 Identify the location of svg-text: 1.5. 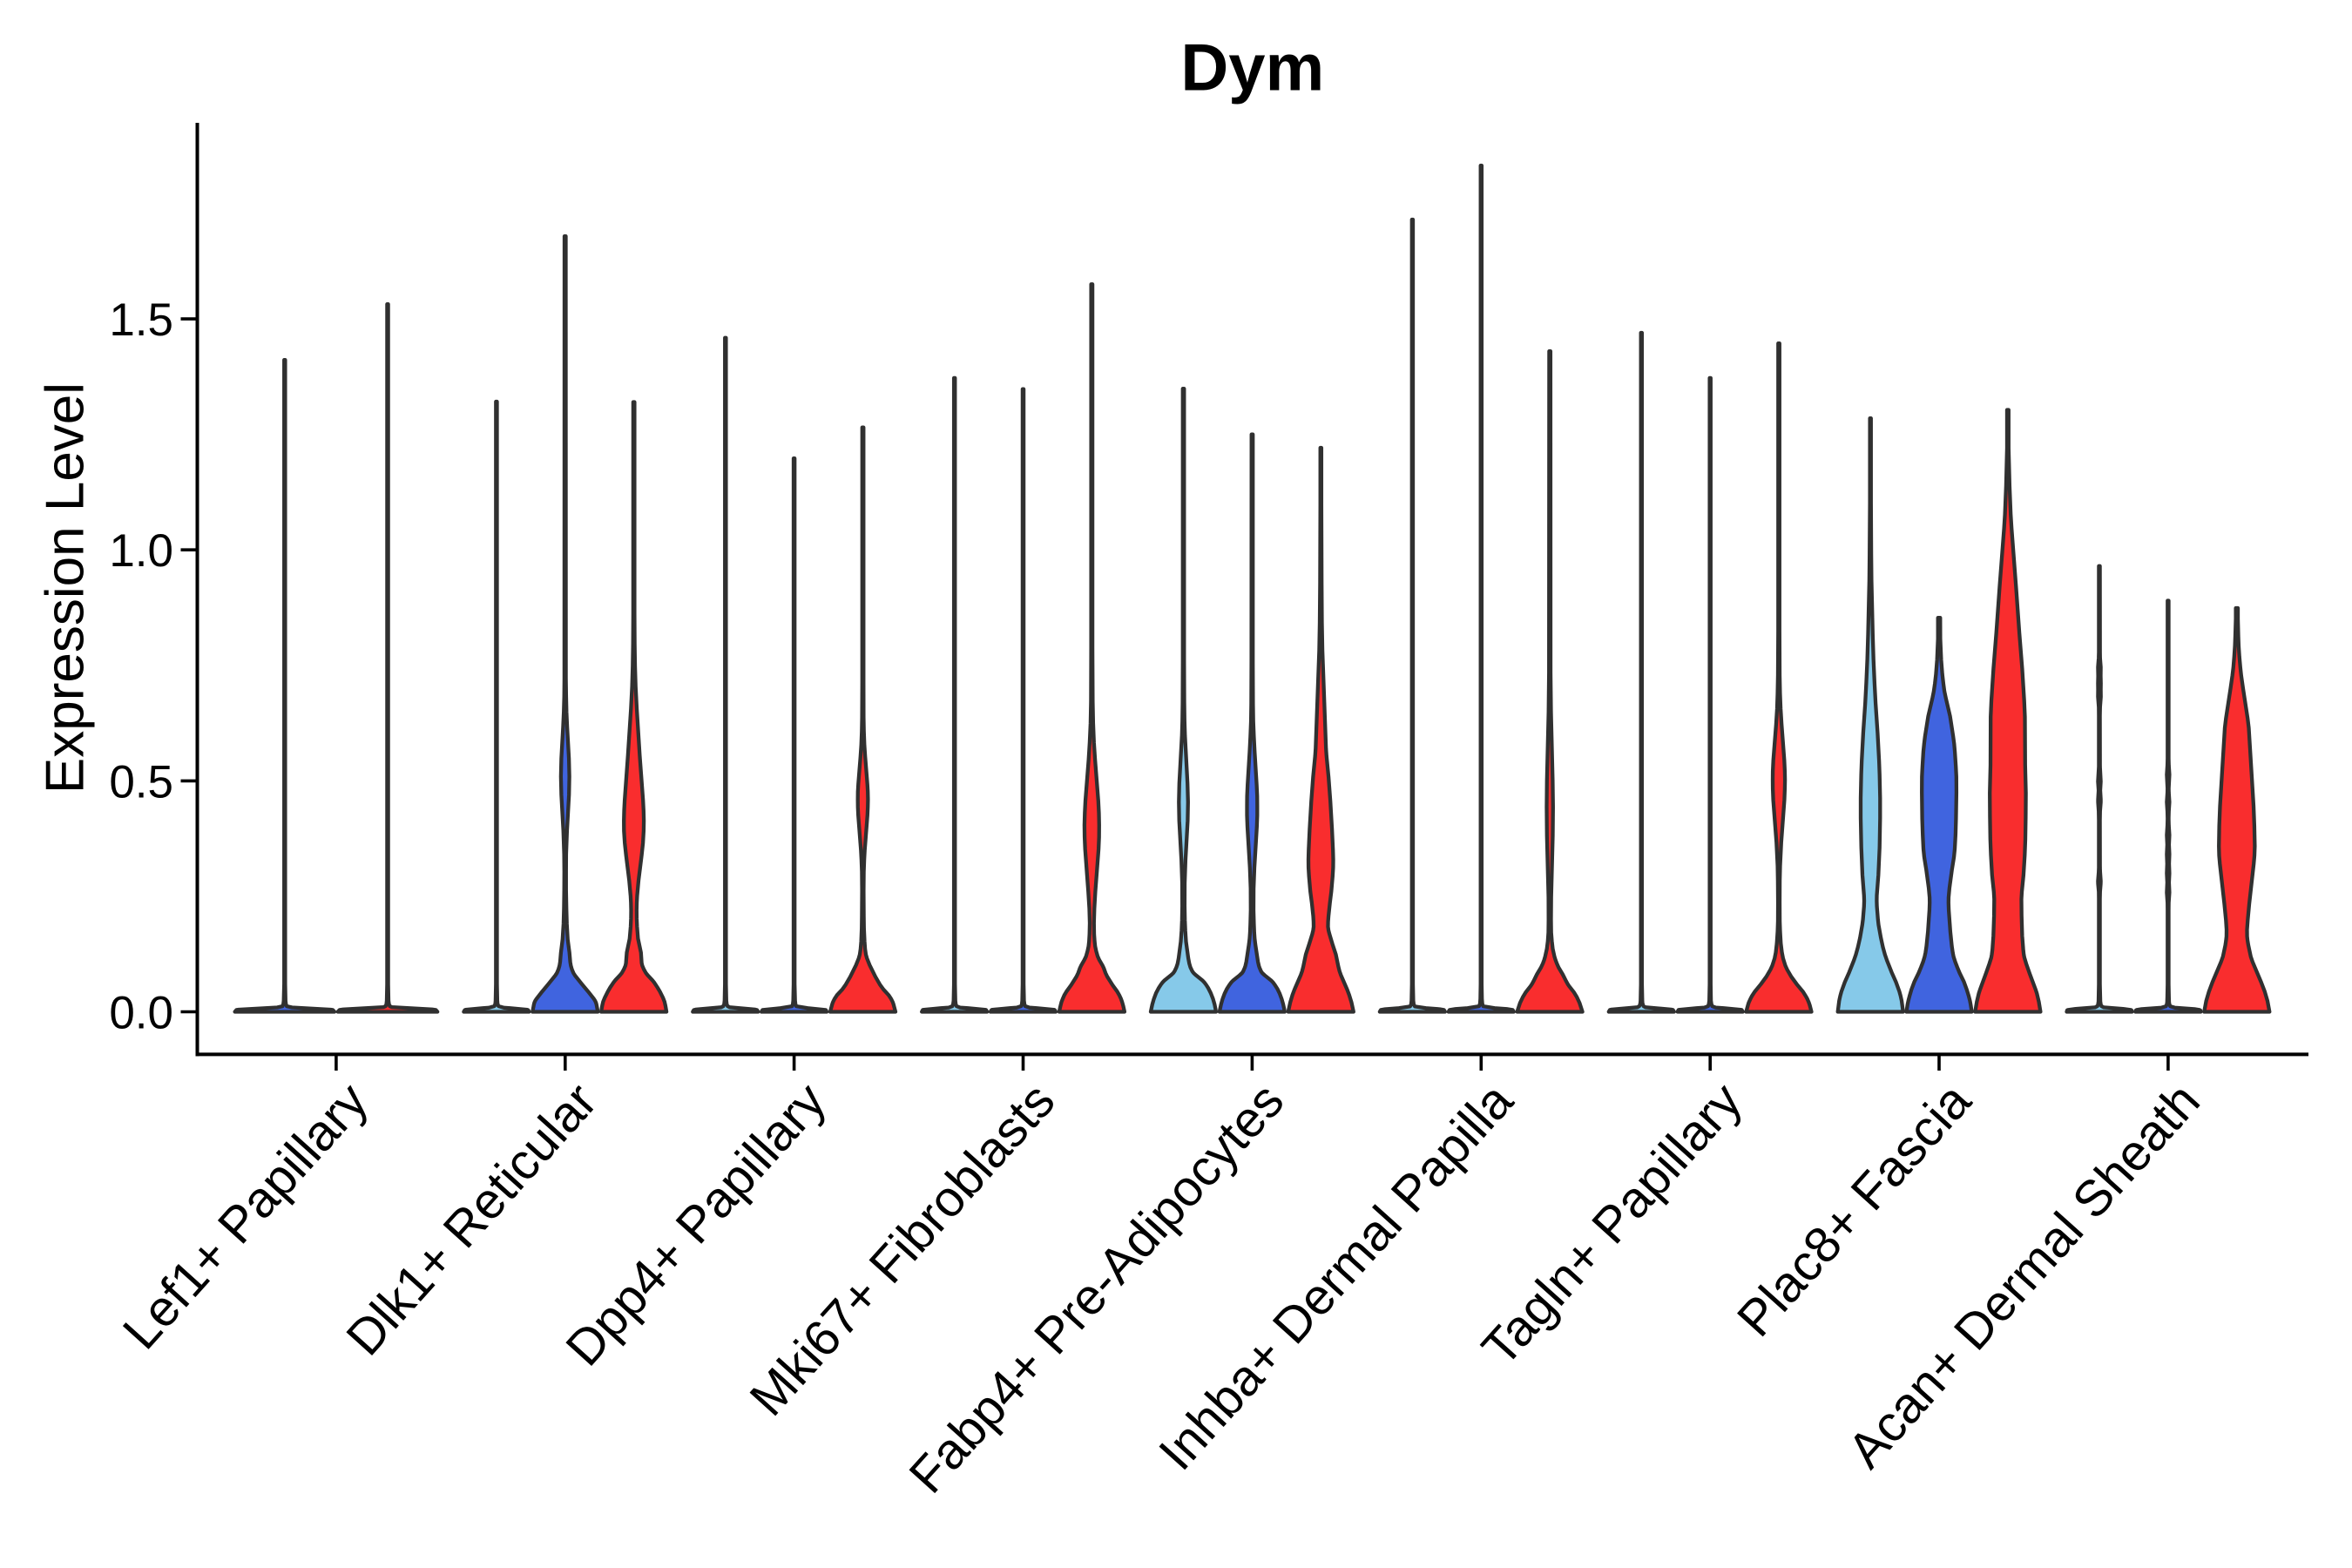
(141, 320).